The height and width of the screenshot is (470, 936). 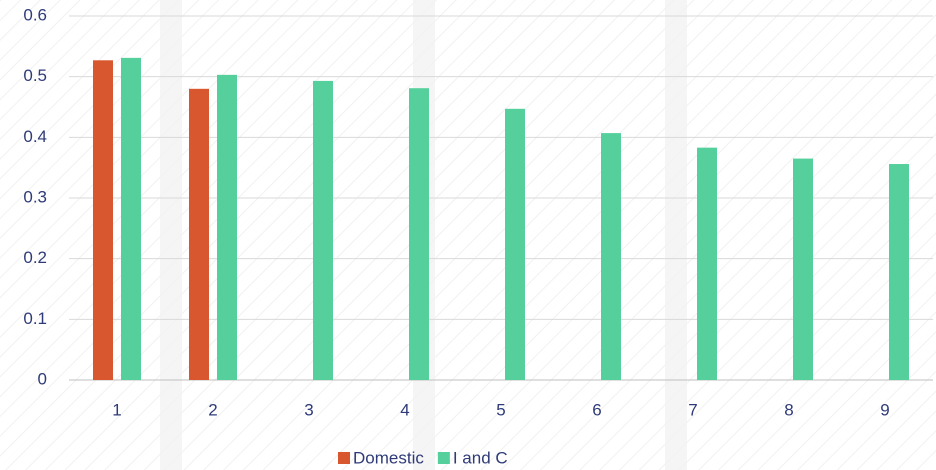 I want to click on y-tick-label: 0.5, so click(x=35, y=75).